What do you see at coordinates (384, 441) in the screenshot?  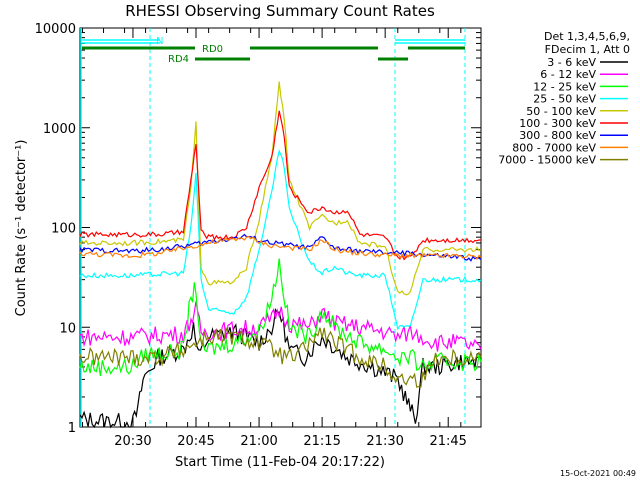 I see `x-tick-label: 21:30` at bounding box center [384, 441].